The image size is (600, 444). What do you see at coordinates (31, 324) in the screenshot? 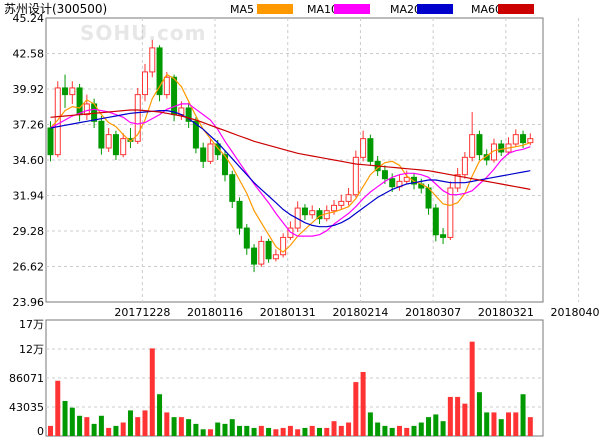
I see `volume-tick-label: 17万` at bounding box center [31, 324].